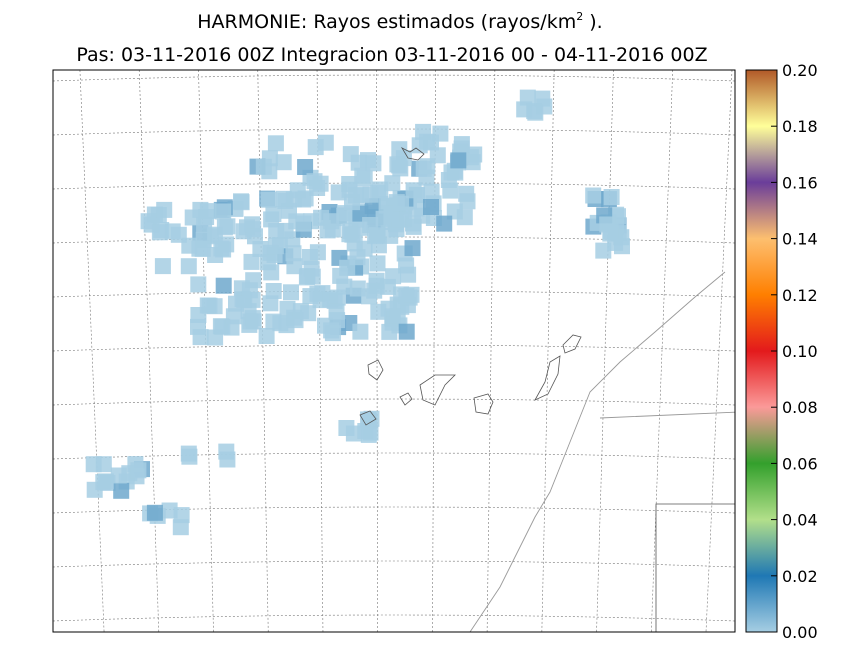 The image size is (844, 667). I want to click on colorbar-tick-label: 0.18, so click(800, 126).